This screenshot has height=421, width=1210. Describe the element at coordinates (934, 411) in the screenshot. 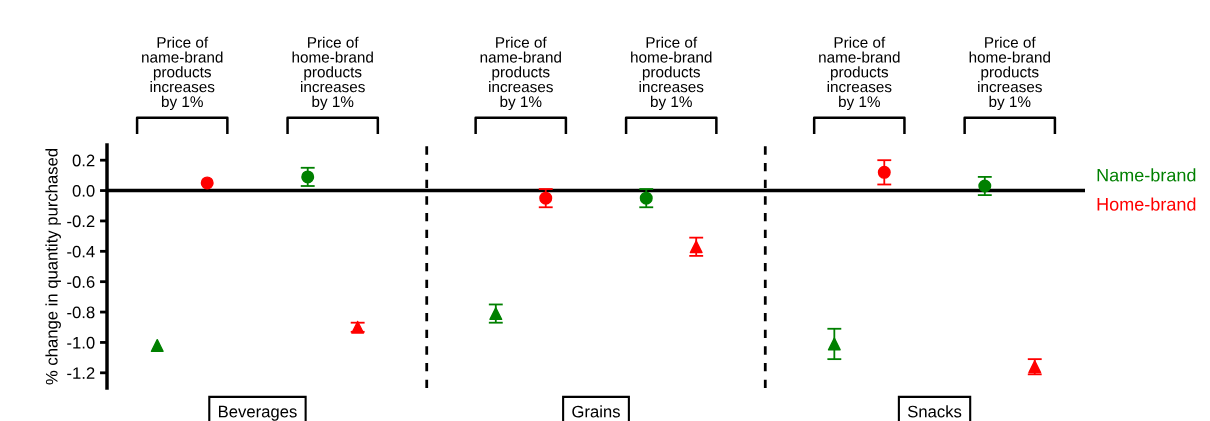

I see `text: Snacks` at that location.